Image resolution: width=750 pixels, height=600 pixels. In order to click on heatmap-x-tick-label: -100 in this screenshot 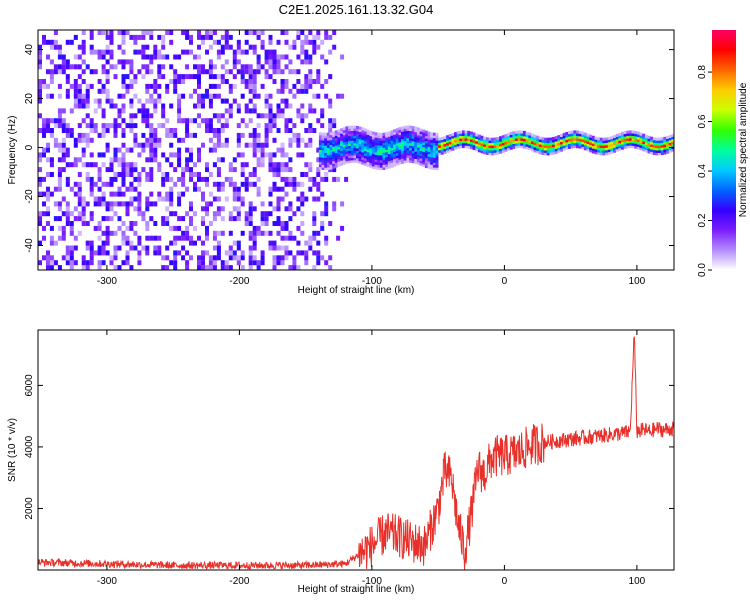, I will do `click(372, 281)`.